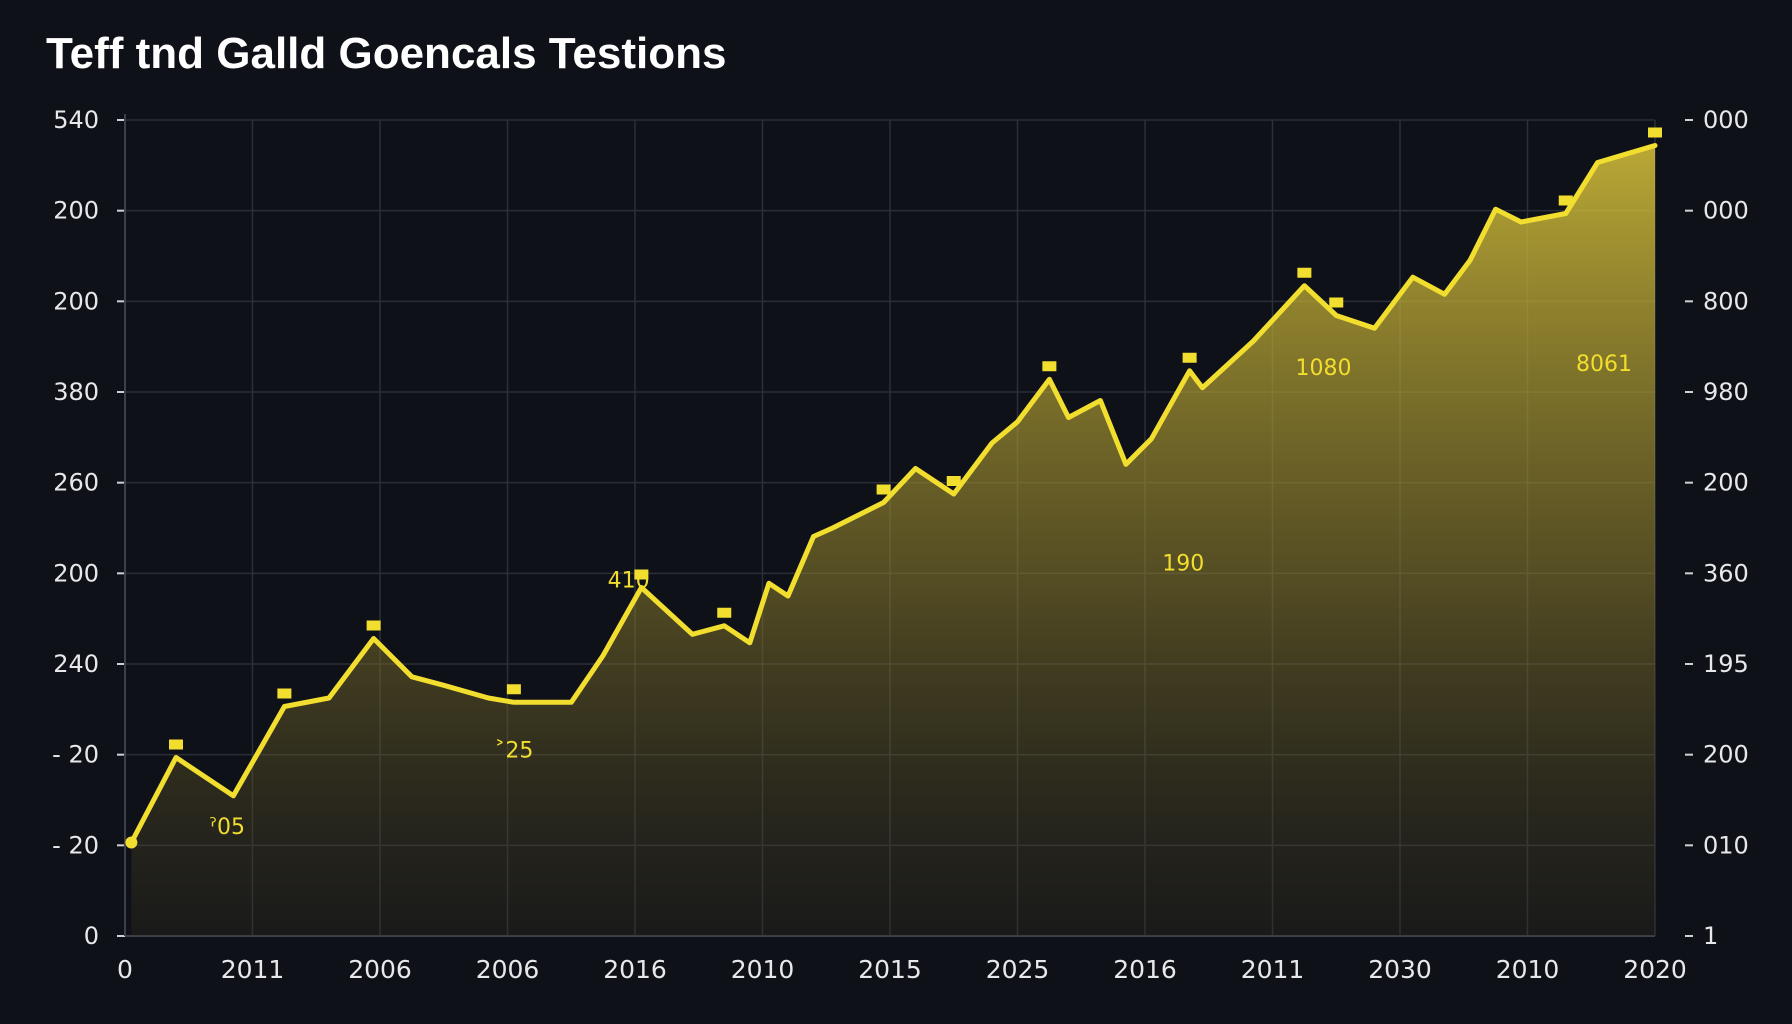 The width and height of the screenshot is (1792, 1024). Describe the element at coordinates (513, 751) in the screenshot. I see `data-label: ˃25` at that location.